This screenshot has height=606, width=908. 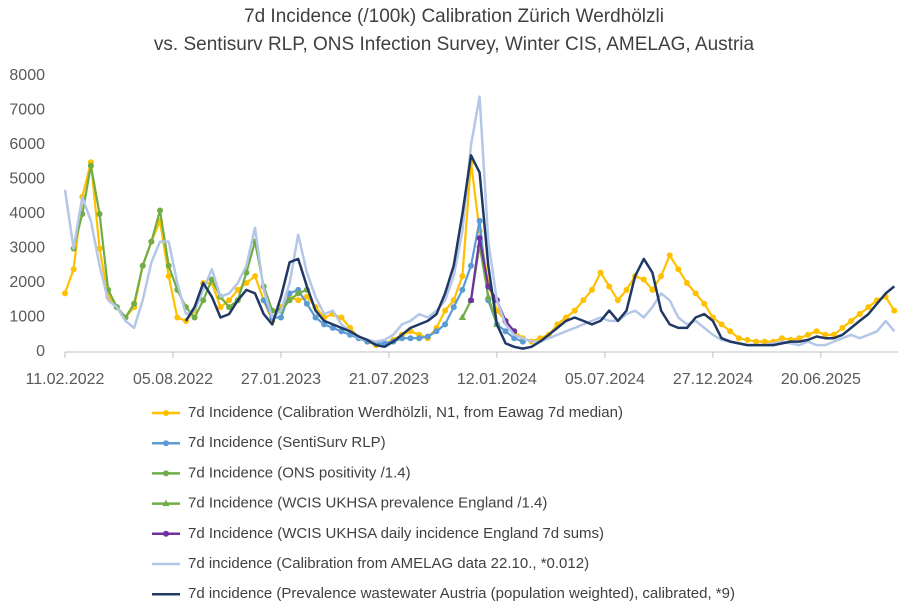 What do you see at coordinates (27, 144) in the screenshot?
I see `y-tick-label: 6000` at bounding box center [27, 144].